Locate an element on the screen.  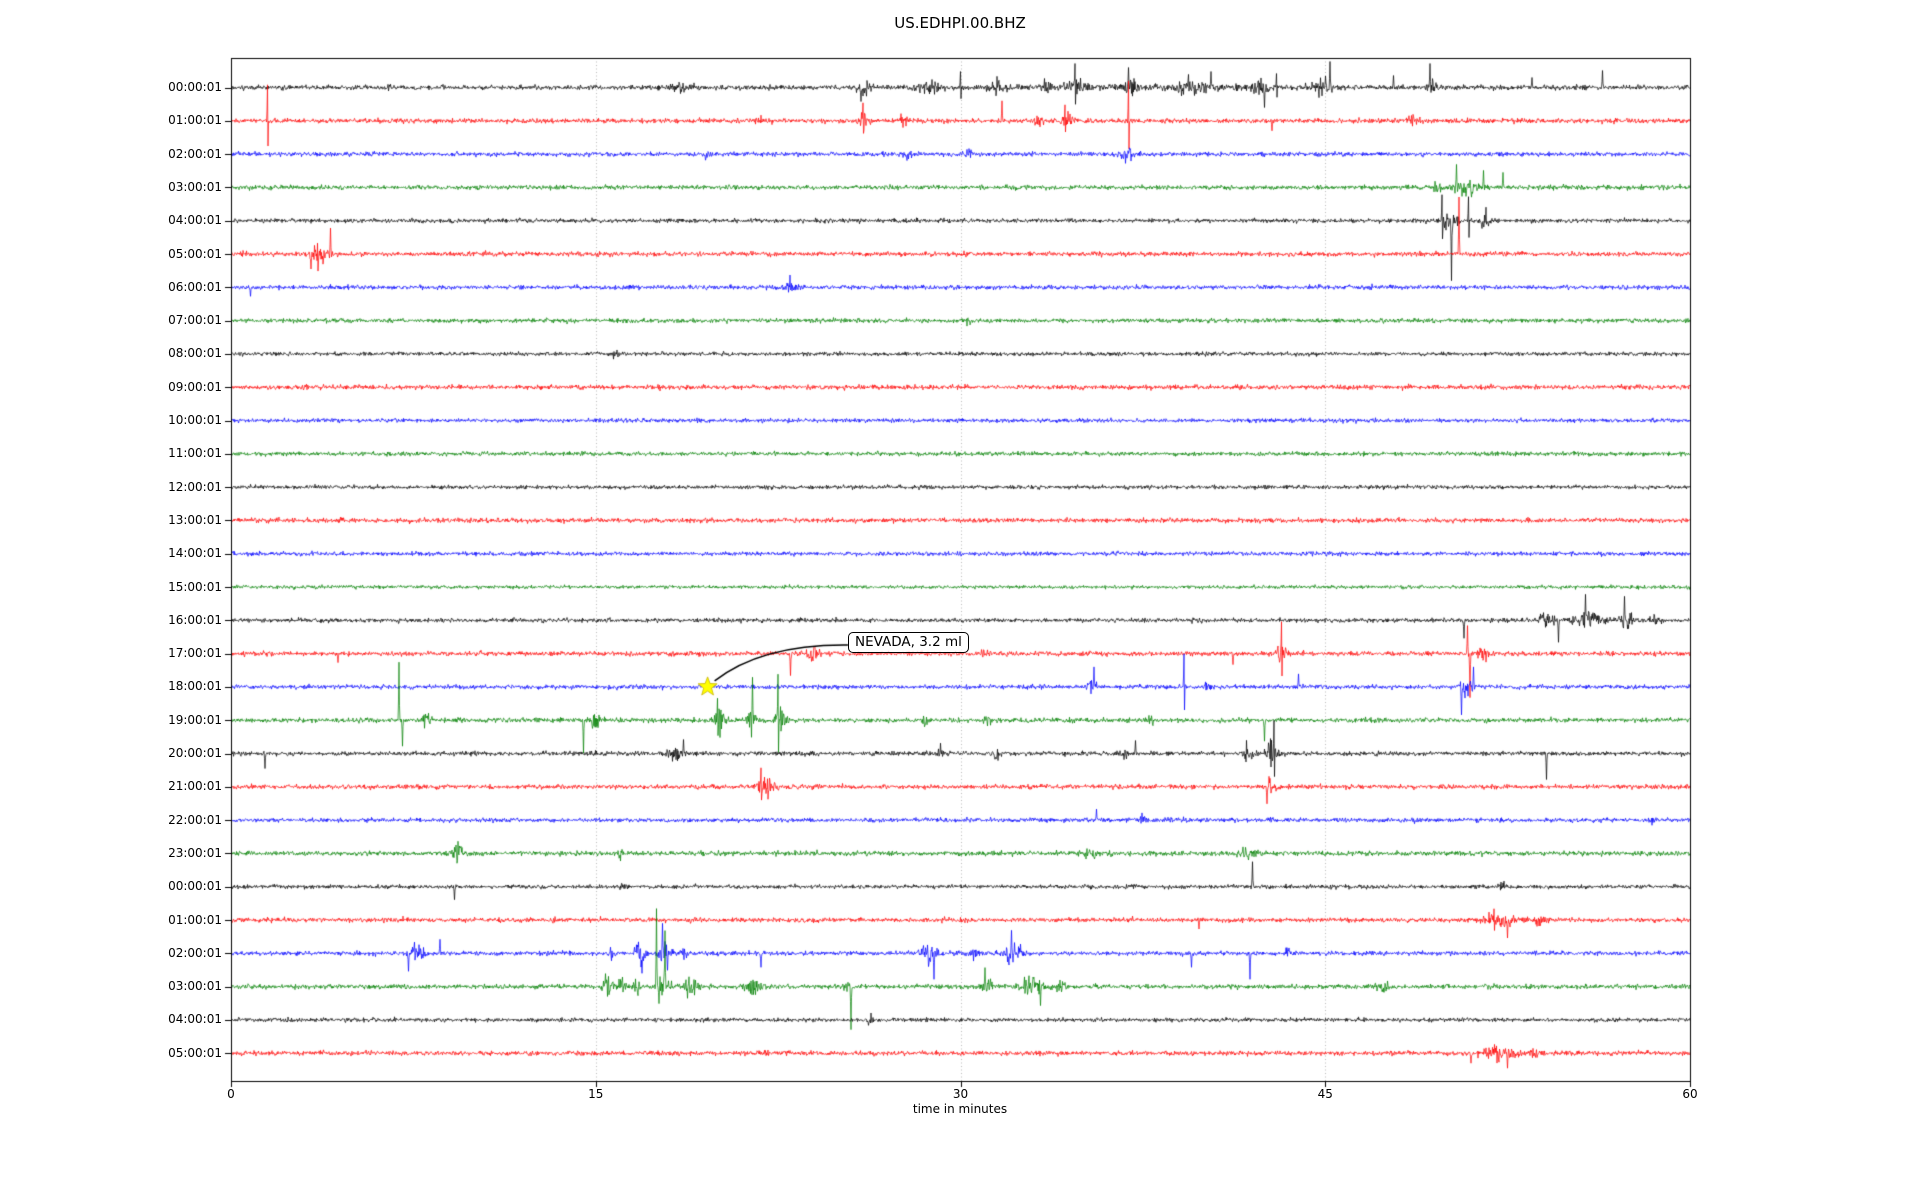
row-label: 19:00:01 is located at coordinates (195, 719).